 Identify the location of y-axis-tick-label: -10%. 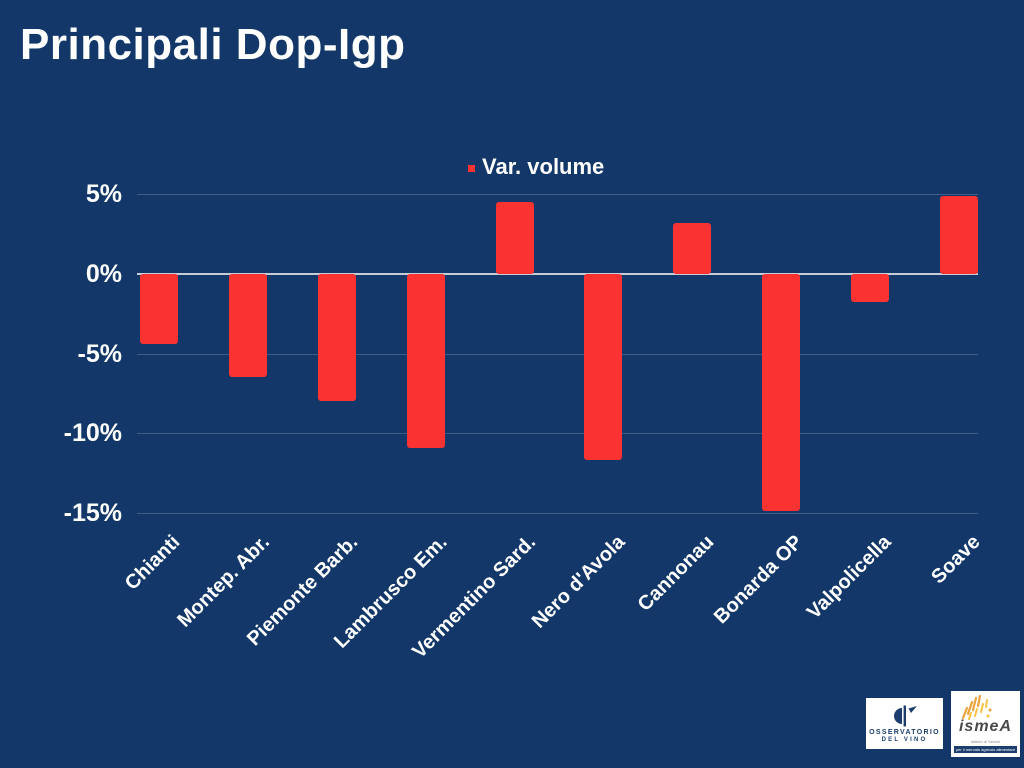
(92, 433).